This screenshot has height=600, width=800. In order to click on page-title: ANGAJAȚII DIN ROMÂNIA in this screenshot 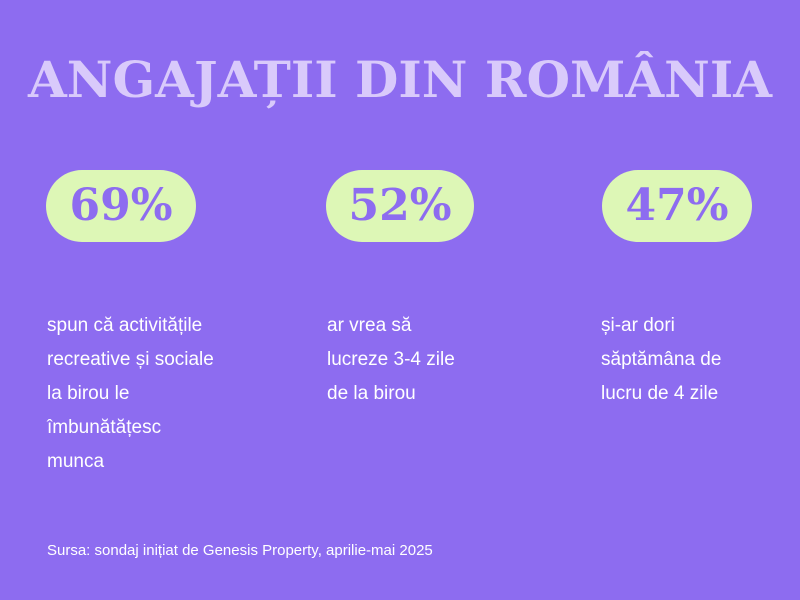, I will do `click(400, 79)`.